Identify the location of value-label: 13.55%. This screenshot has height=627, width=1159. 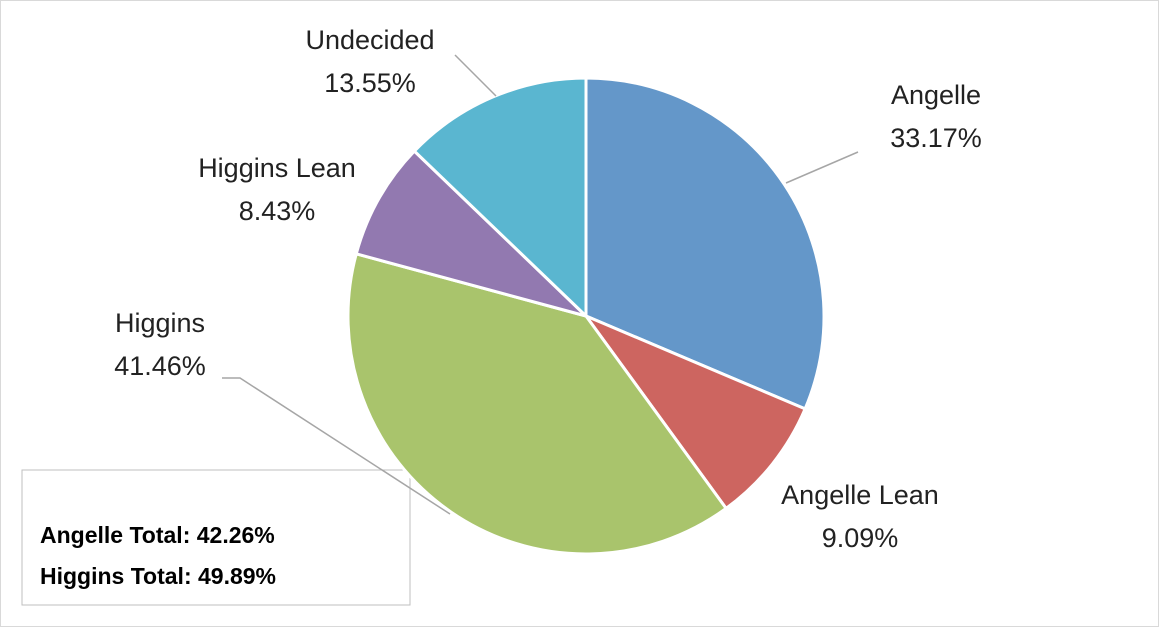
(370, 83).